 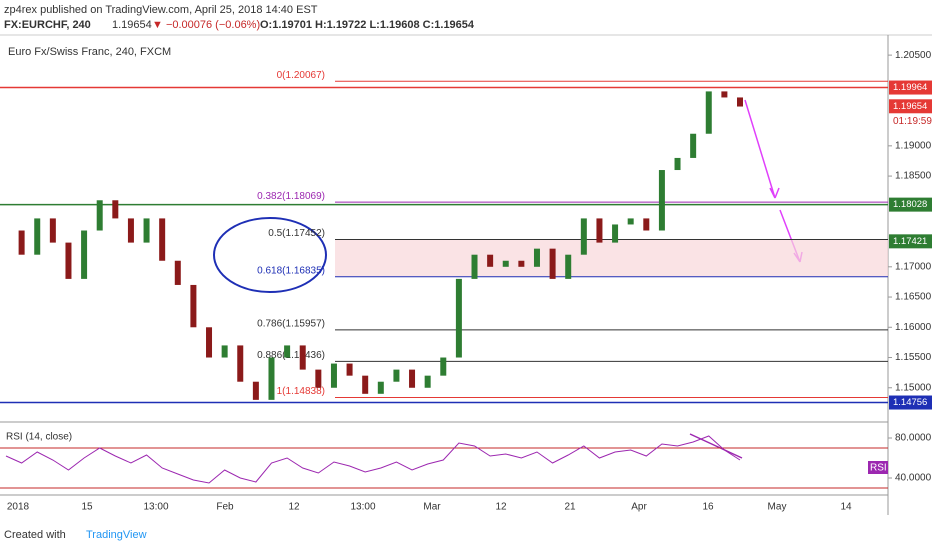 I want to click on price-label: 1.14756, so click(x=910, y=402).